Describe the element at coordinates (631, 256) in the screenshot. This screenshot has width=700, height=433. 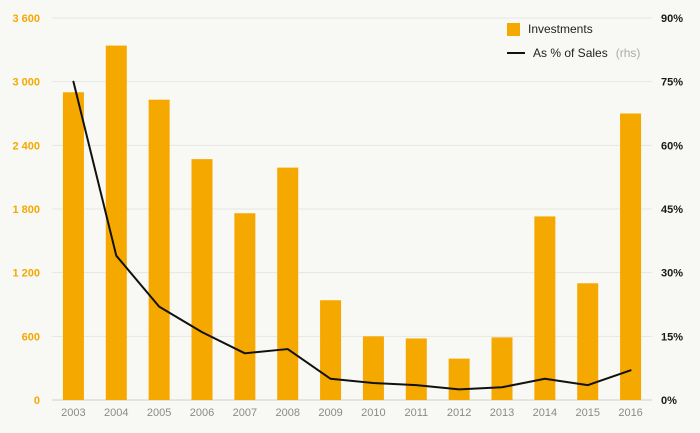
I see `bar-2016` at that location.